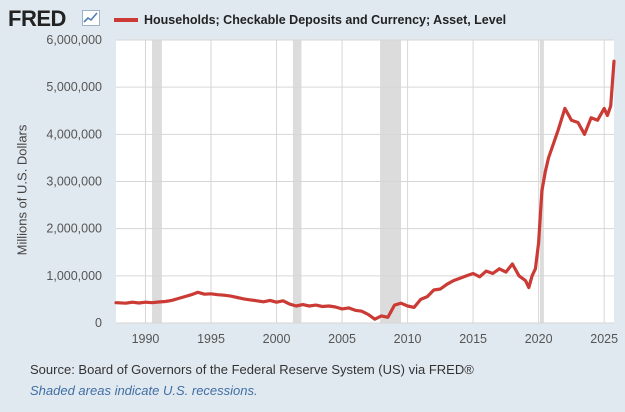  I want to click on x-tick-label: 2000, so click(277, 339).